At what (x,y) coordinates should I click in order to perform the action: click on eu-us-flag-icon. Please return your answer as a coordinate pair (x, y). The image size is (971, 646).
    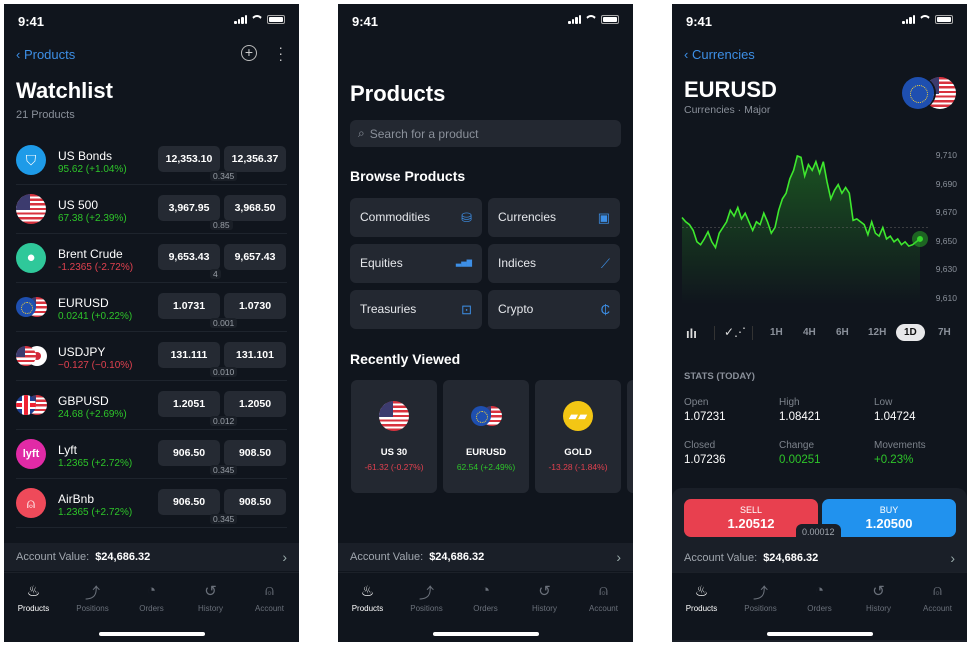
    Looking at the image, I should click on (486, 416).